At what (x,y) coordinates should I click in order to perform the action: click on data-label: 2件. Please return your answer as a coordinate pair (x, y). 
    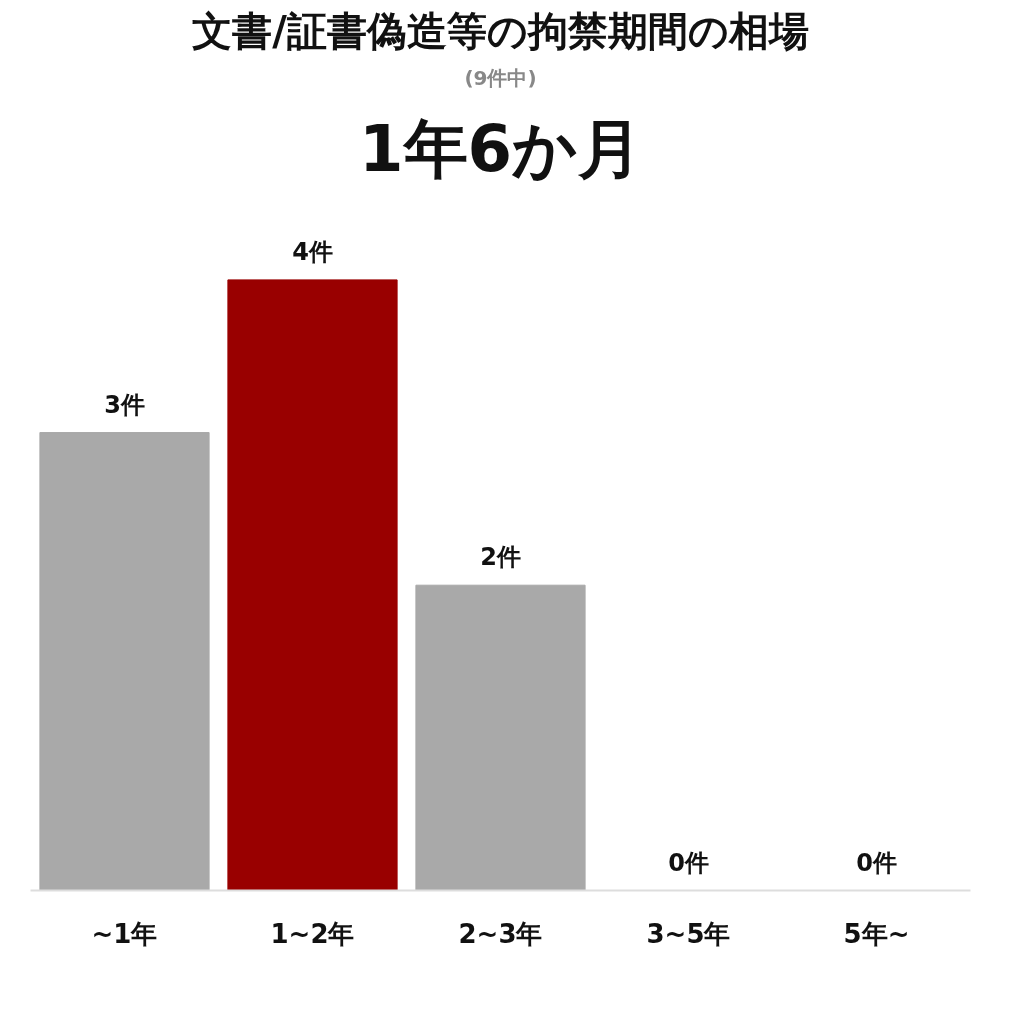
    Looking at the image, I should click on (500, 557).